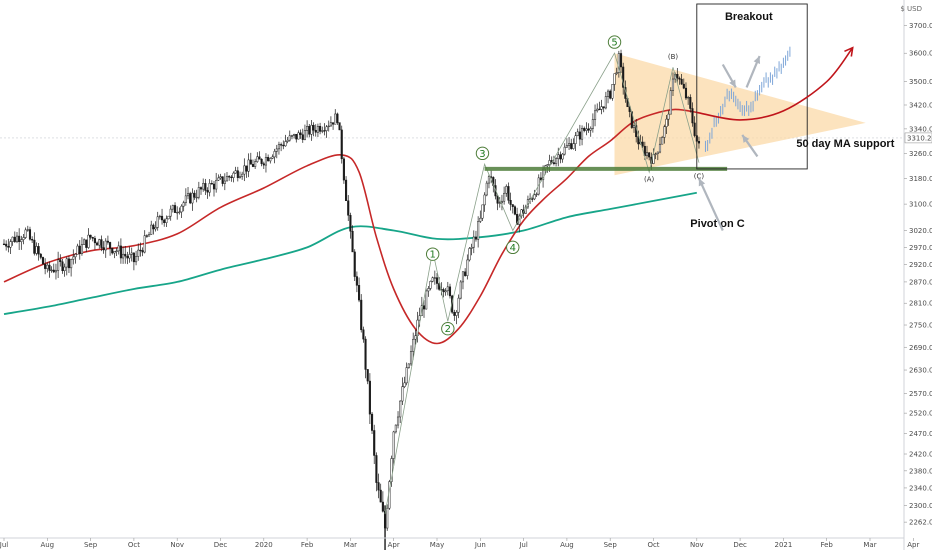 The height and width of the screenshot is (550, 932). Describe the element at coordinates (717, 224) in the screenshot. I see `annotation-label: Pivot on C` at that location.